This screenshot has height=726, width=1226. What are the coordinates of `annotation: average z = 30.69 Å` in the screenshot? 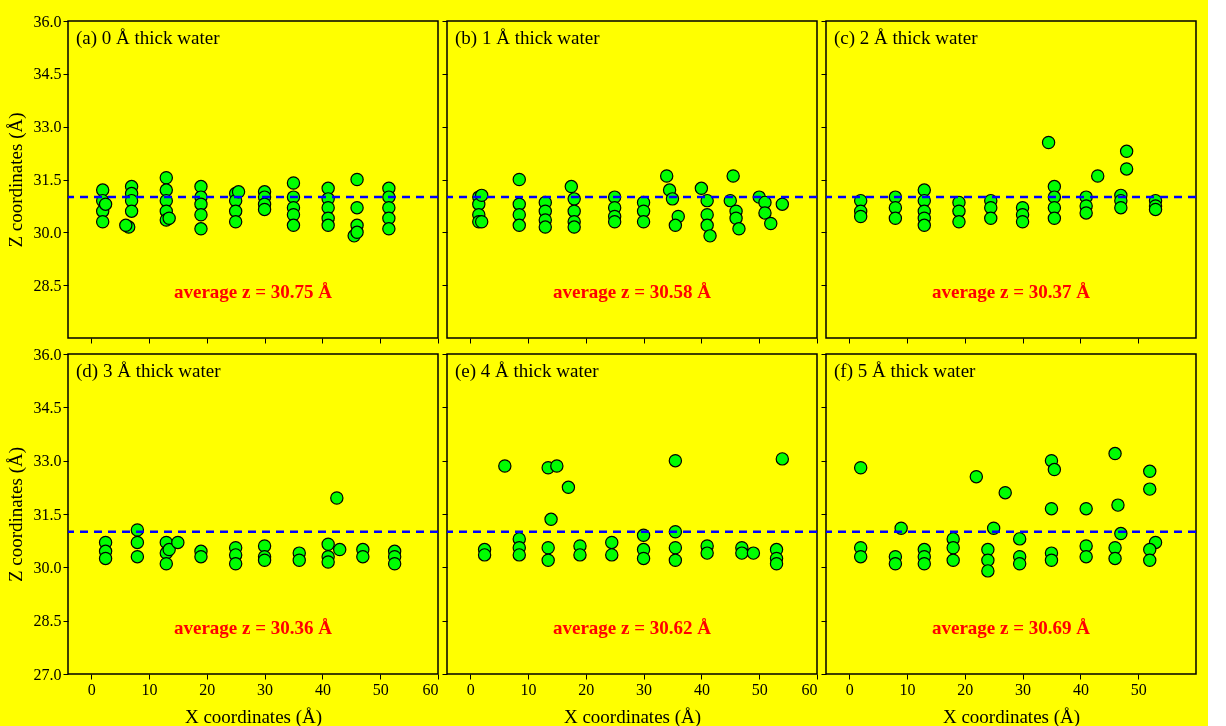 It's located at (1011, 627).